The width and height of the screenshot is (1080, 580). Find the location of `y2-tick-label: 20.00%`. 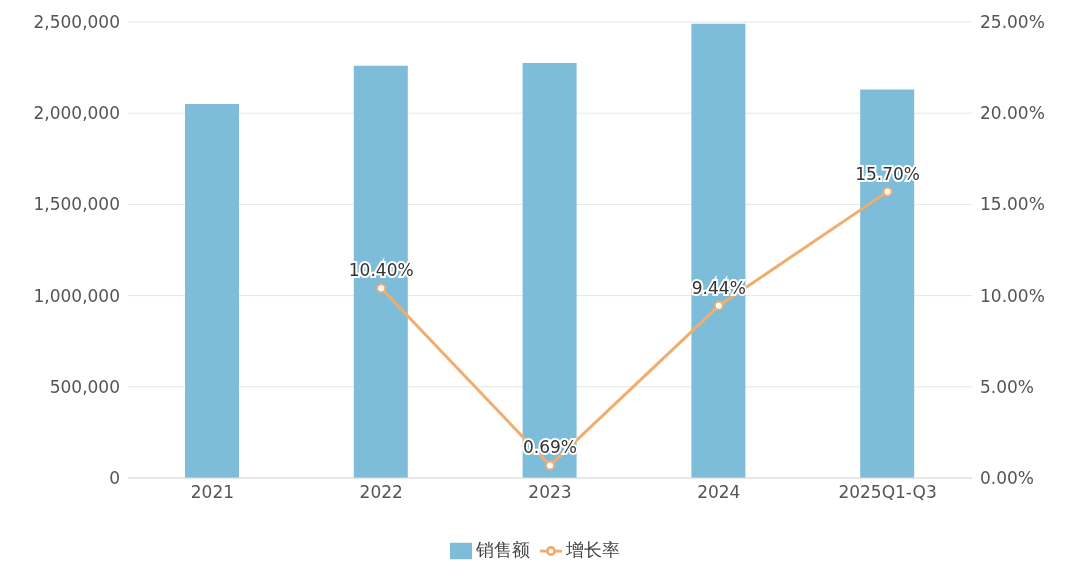

y2-tick-label: 20.00% is located at coordinates (1012, 113).